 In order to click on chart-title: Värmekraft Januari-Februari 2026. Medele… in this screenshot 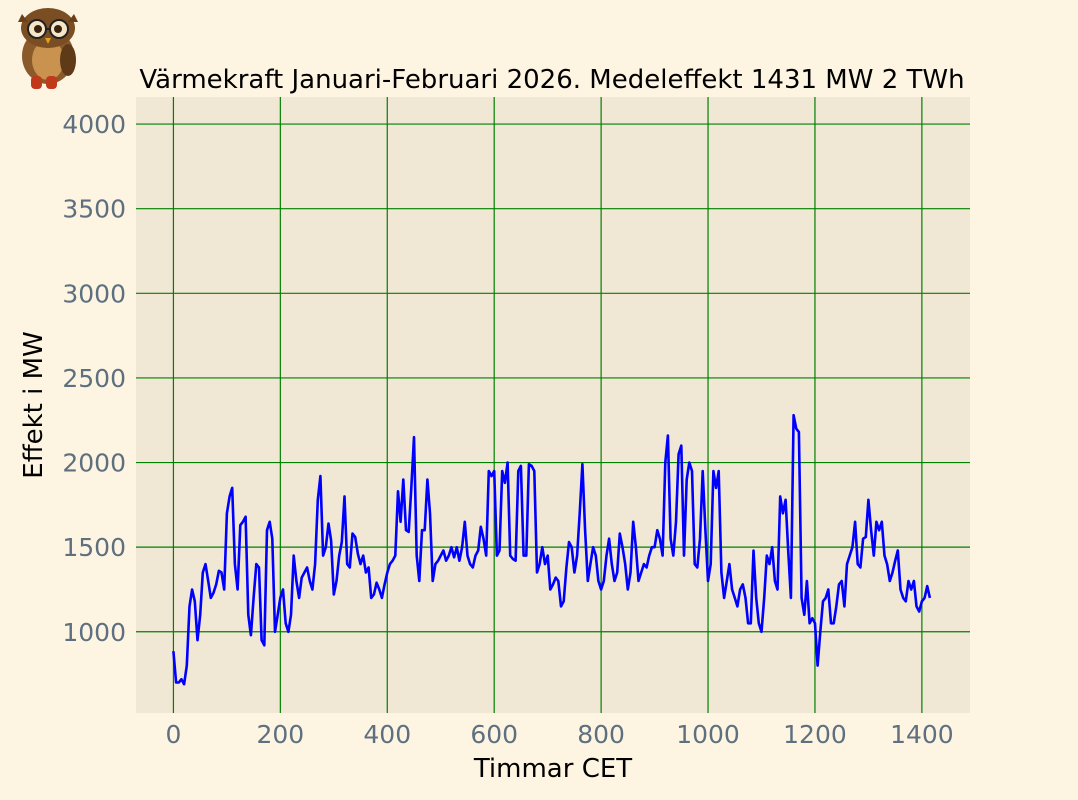, I will do `click(551, 80)`.